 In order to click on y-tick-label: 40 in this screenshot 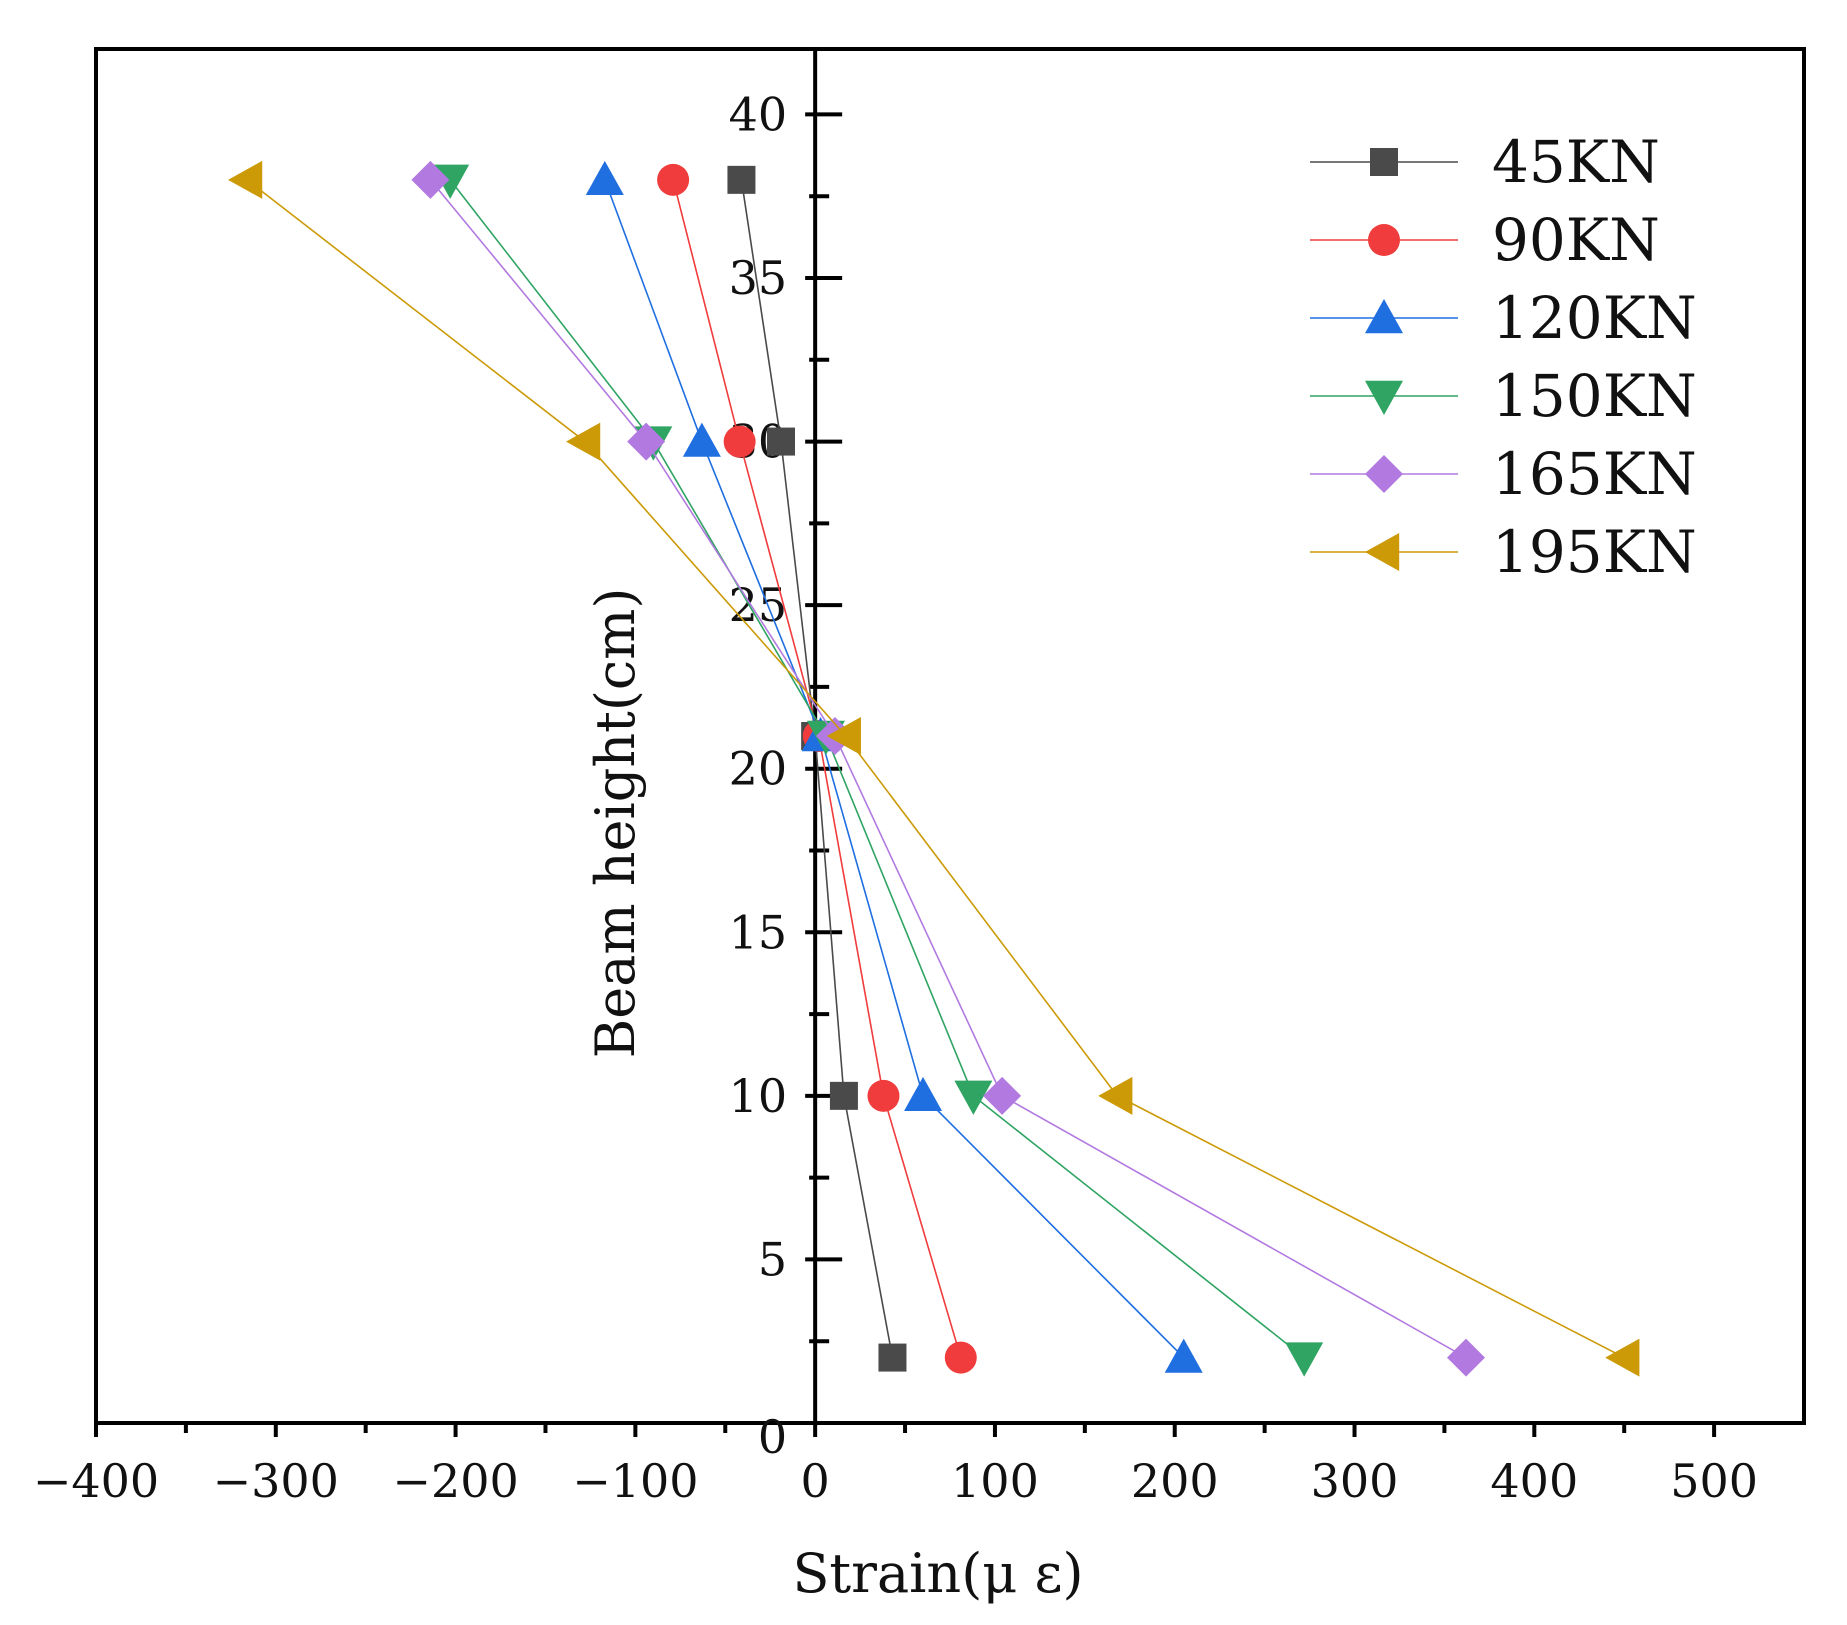, I will do `click(758, 114)`.